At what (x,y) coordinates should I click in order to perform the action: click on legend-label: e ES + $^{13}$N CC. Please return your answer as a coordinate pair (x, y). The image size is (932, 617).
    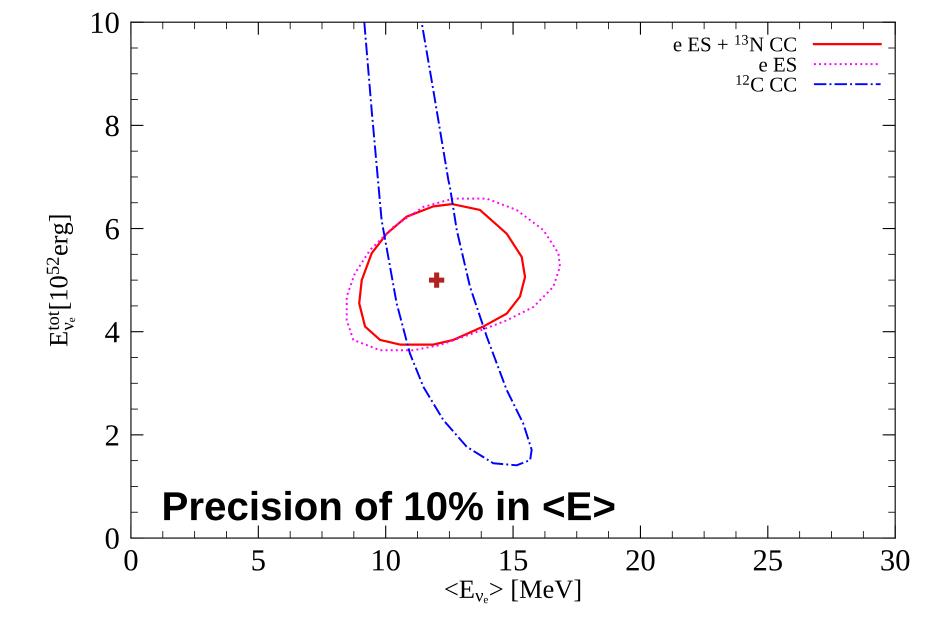
    Looking at the image, I should click on (735, 43).